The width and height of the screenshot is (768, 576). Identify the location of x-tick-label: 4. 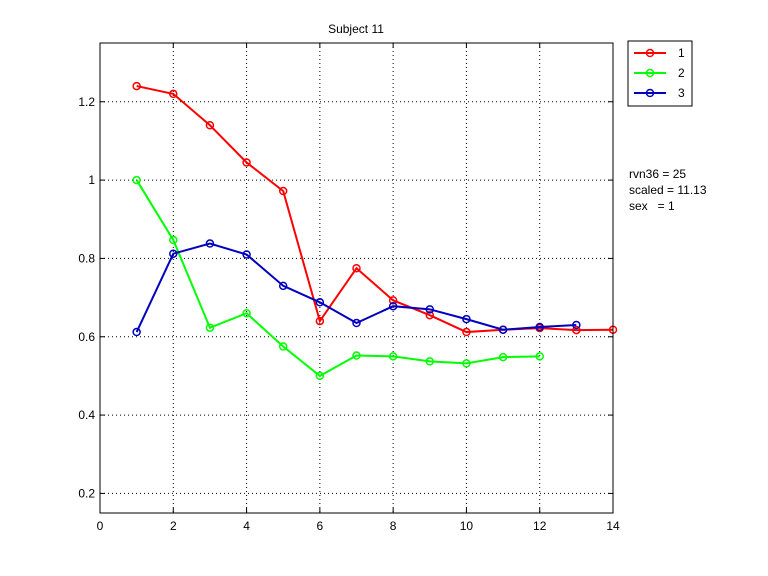
(246, 526).